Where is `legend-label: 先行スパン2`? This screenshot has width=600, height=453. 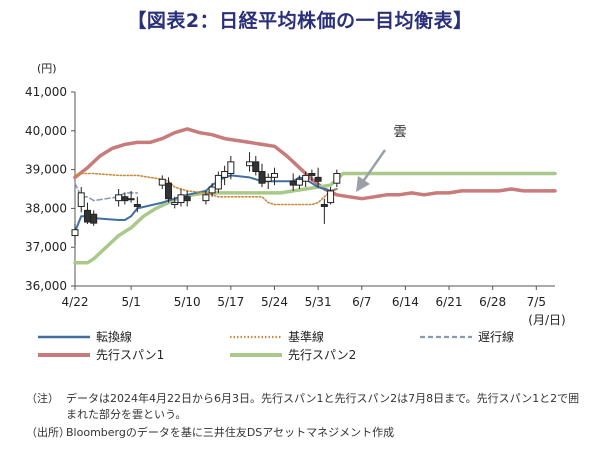 legend-label: 先行スパン2 is located at coordinates (322, 355).